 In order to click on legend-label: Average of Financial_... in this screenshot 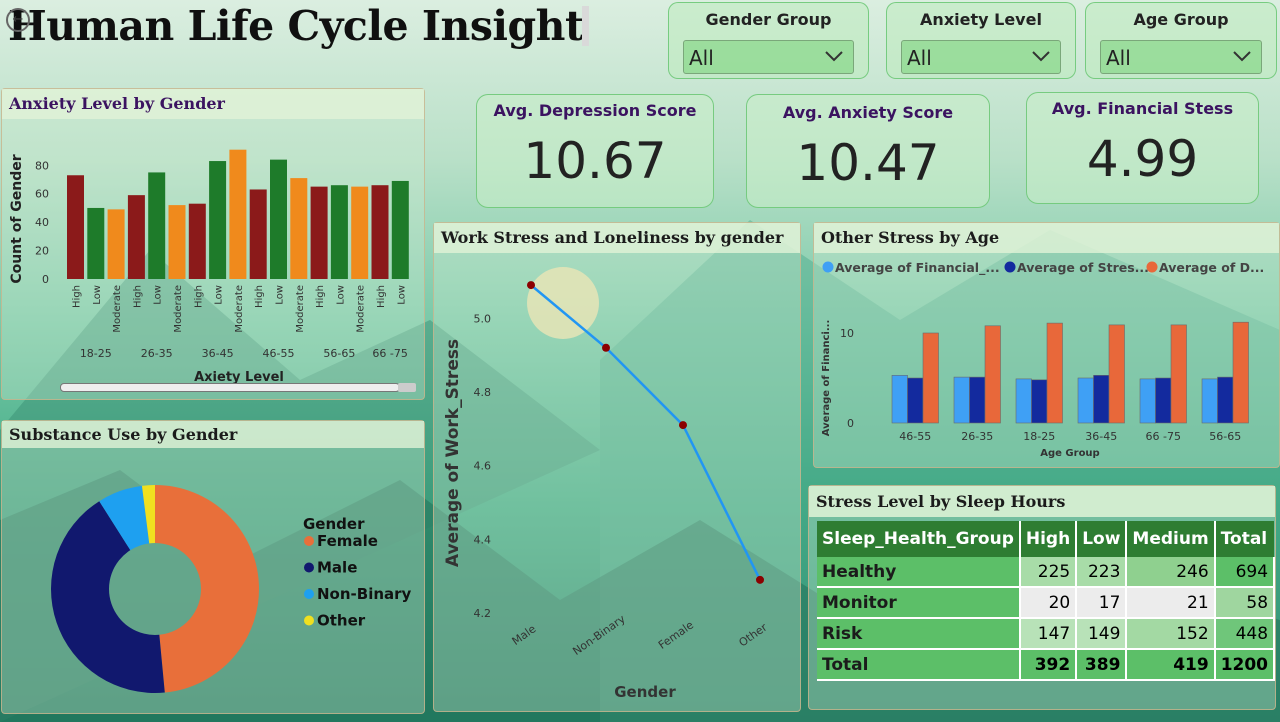, I will do `click(917, 268)`.